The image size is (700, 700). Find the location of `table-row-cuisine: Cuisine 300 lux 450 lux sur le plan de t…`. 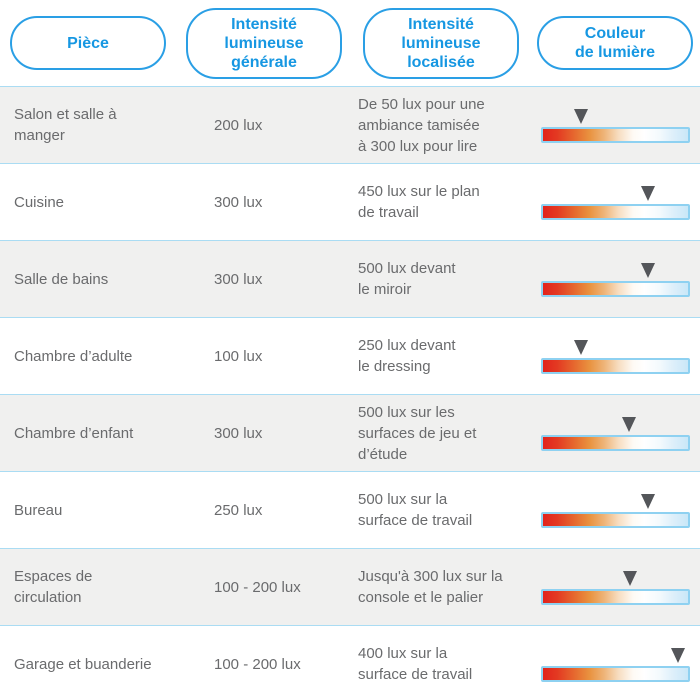

table-row-cuisine: Cuisine 300 lux 450 lux sur le plan de t… is located at coordinates (350, 201).